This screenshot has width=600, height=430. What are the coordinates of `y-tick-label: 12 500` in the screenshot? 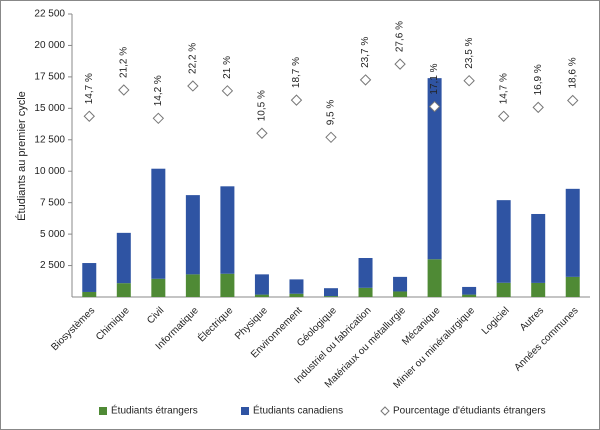 It's located at (49, 139).